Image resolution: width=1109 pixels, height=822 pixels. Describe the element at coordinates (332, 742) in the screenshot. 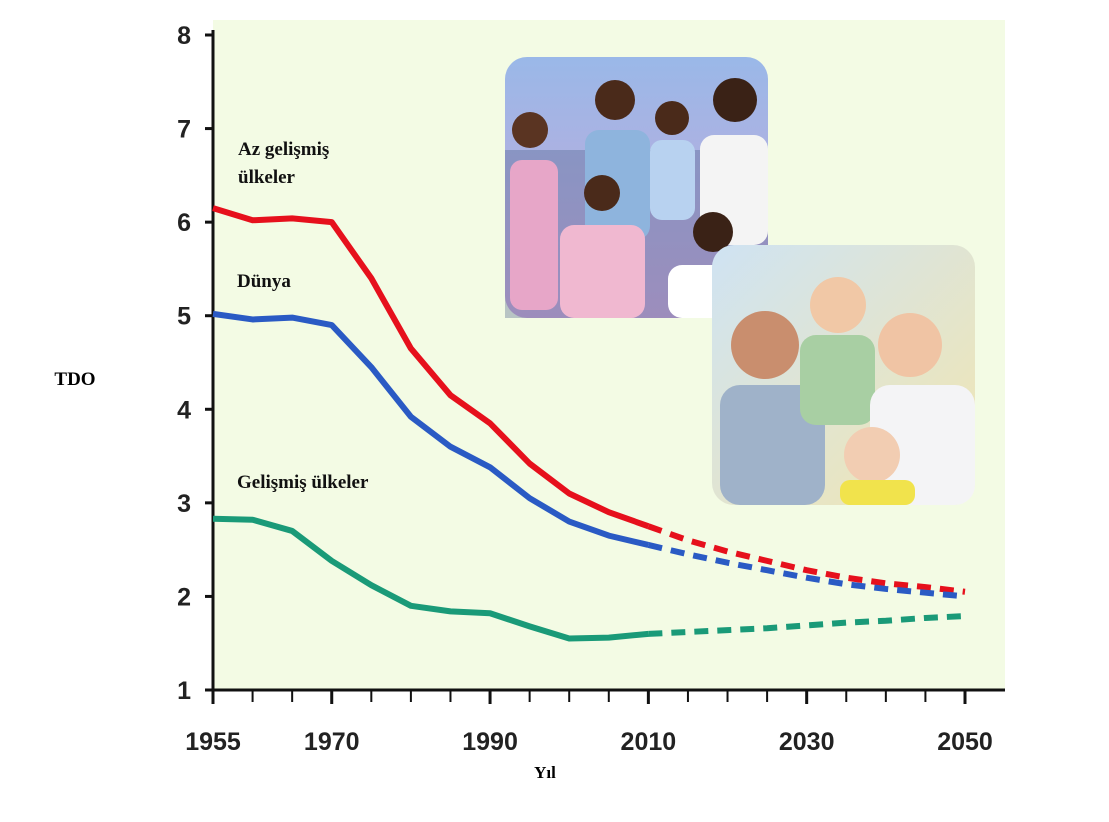

I see `x-tick-label: 1970` at that location.